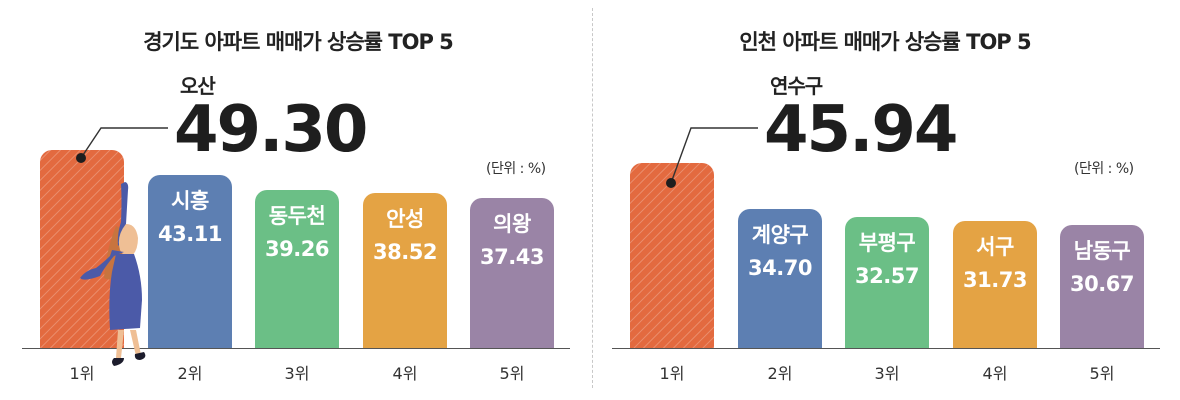 The image size is (1180, 400). What do you see at coordinates (512, 224) in the screenshot?
I see `gyeonggi-category-uiwang: 의왕` at bounding box center [512, 224].